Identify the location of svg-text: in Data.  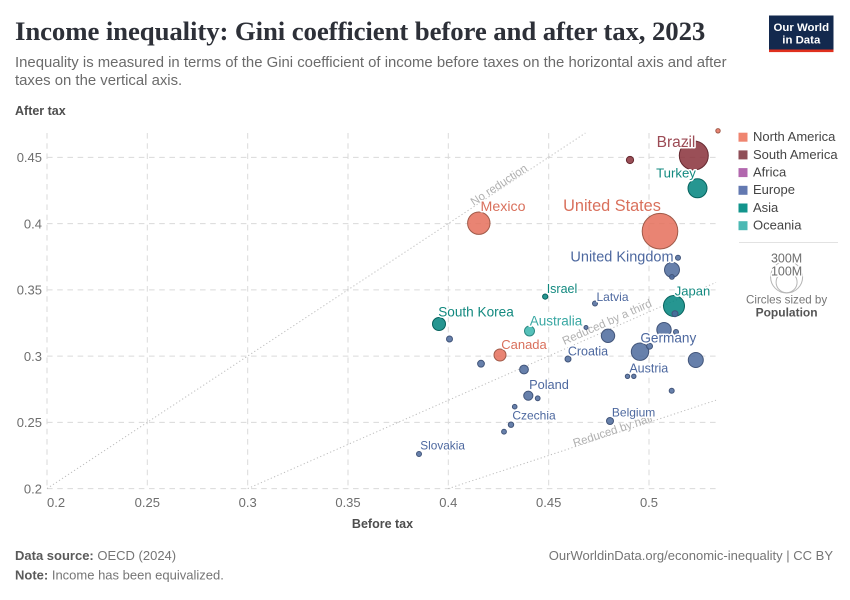
(801, 41).